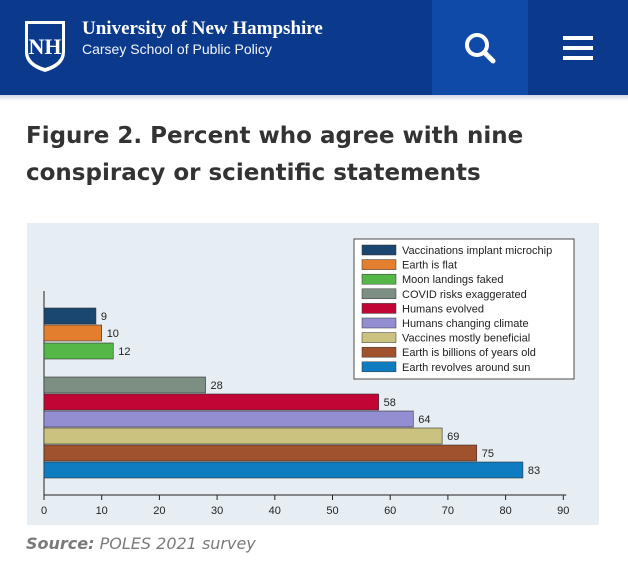 The width and height of the screenshot is (628, 570). I want to click on bar-value-label: 10, so click(113, 334).